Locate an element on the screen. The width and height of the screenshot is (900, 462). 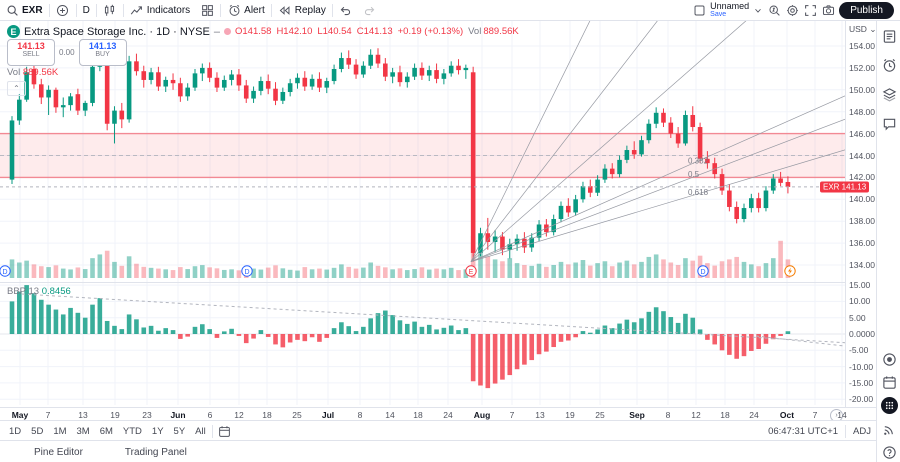
layout-grid-button is located at coordinates (207, 10).